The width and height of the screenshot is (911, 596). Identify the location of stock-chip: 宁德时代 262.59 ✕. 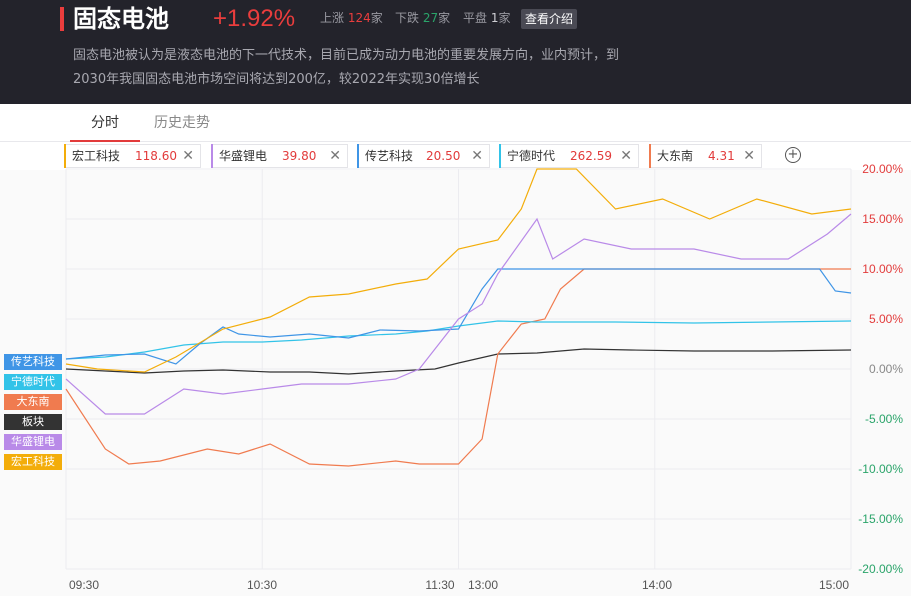
(569, 156).